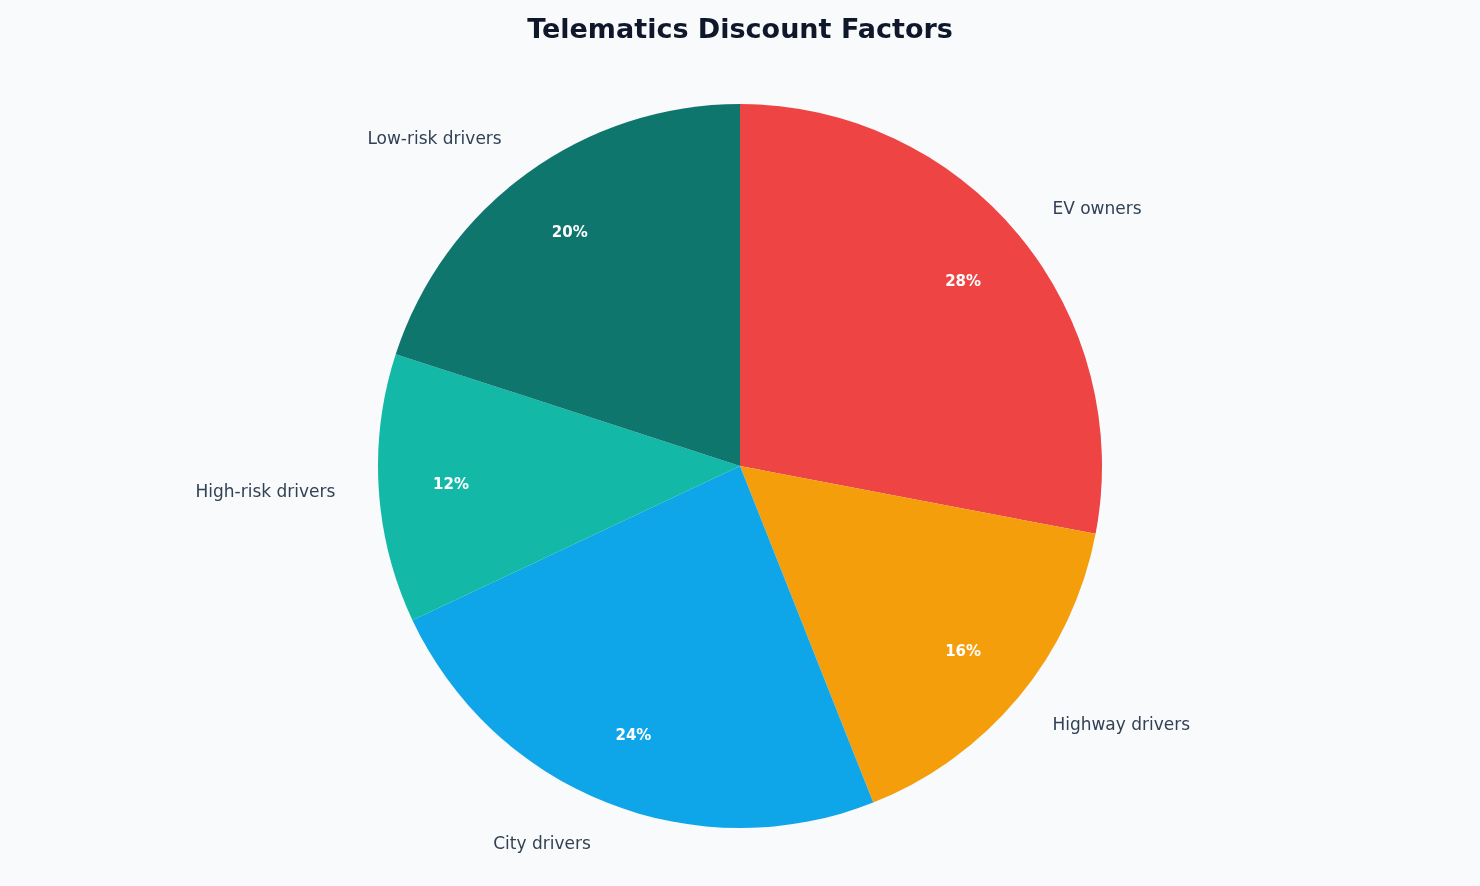 The width and height of the screenshot is (1480, 886). Describe the element at coordinates (265, 491) in the screenshot. I see `slice-label: High-risk drivers` at that location.